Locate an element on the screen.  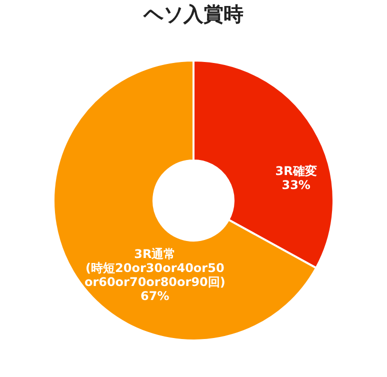
slice-label: 3R確変 is located at coordinates (296, 171).